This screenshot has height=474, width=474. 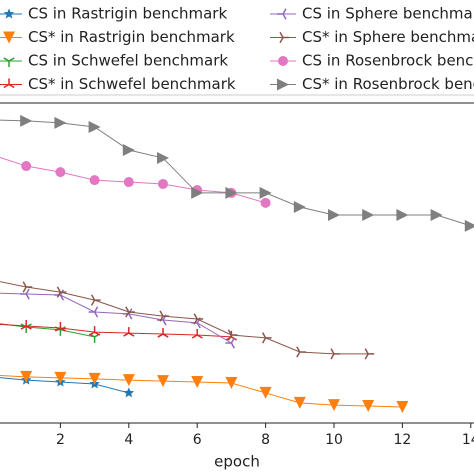 I want to click on x-tick-label: 14, so click(x=468, y=440).